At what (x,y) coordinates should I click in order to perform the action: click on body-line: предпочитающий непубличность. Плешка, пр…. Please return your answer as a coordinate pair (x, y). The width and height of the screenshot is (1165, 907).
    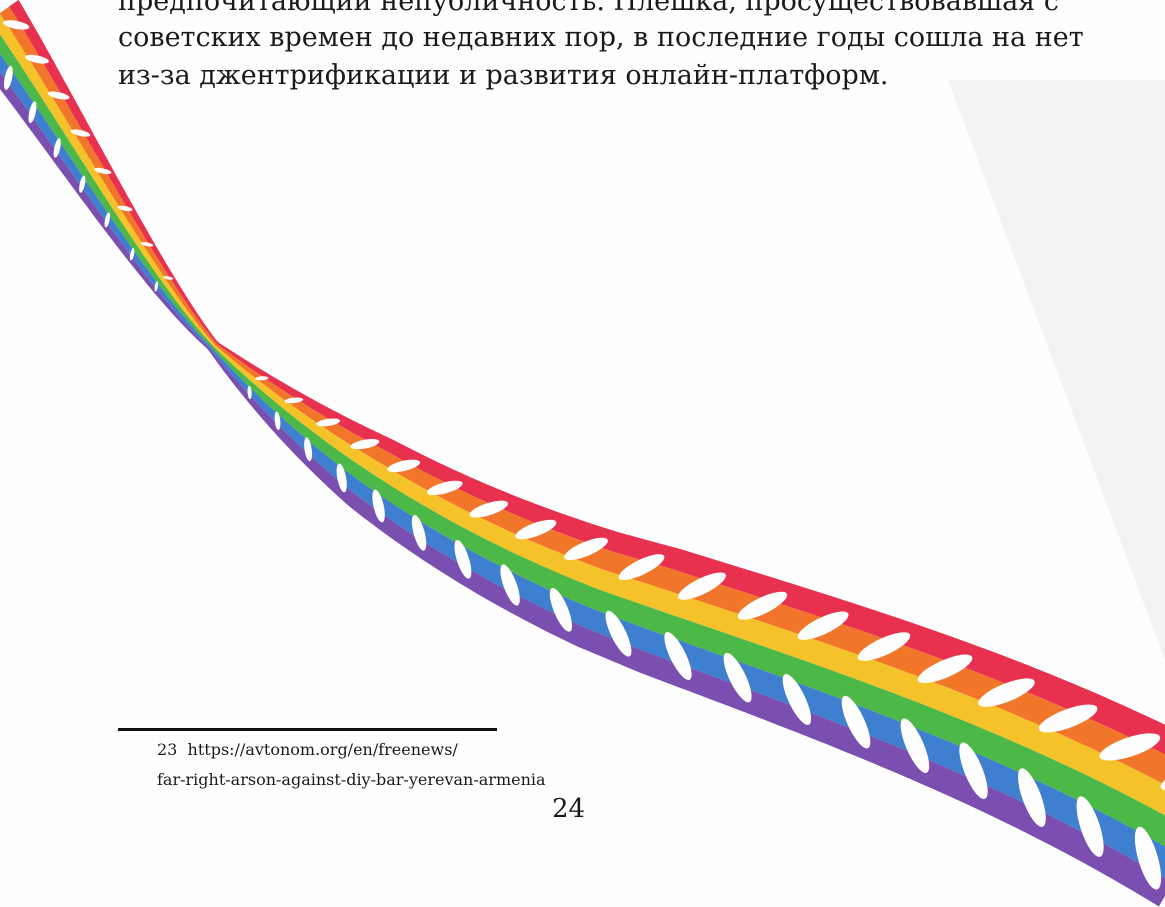
    Looking at the image, I should click on (588, 8).